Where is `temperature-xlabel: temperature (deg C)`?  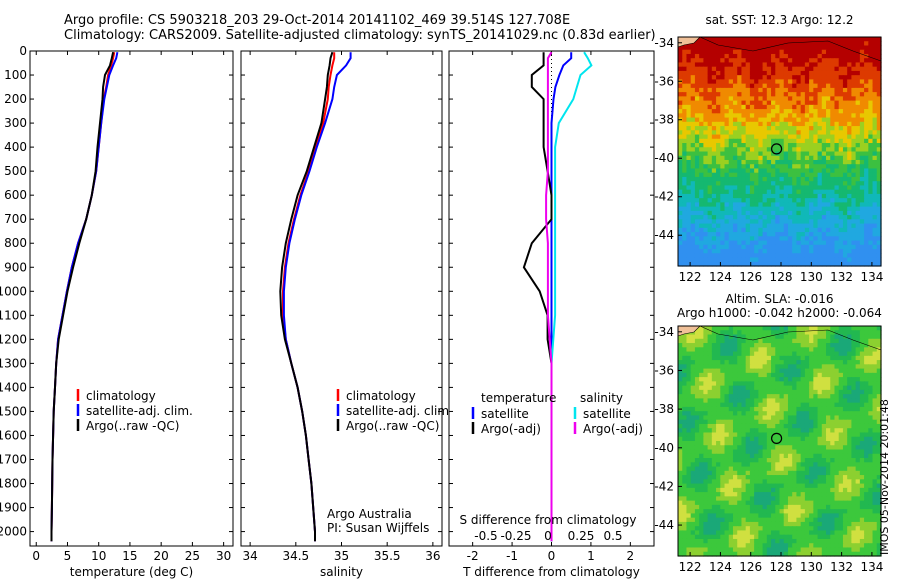
temperature-xlabel: temperature (deg C) is located at coordinates (131, 572).